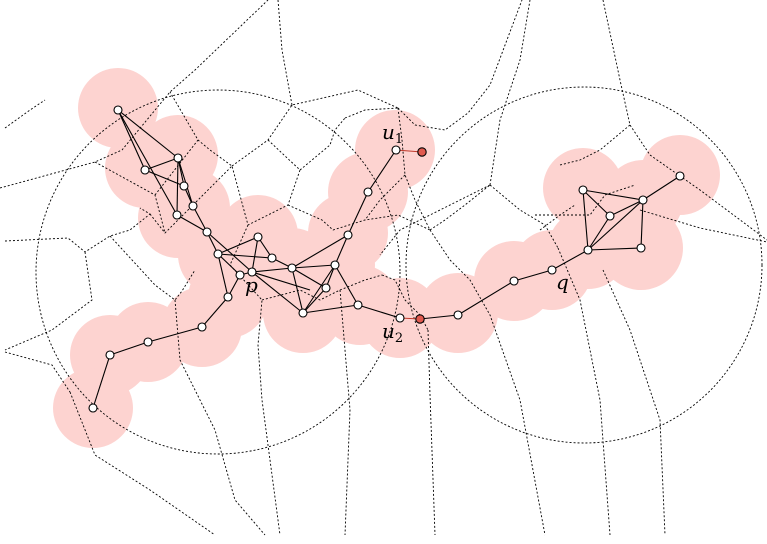  What do you see at coordinates (252, 272) in the screenshot?
I see `graph-node-p` at bounding box center [252, 272].